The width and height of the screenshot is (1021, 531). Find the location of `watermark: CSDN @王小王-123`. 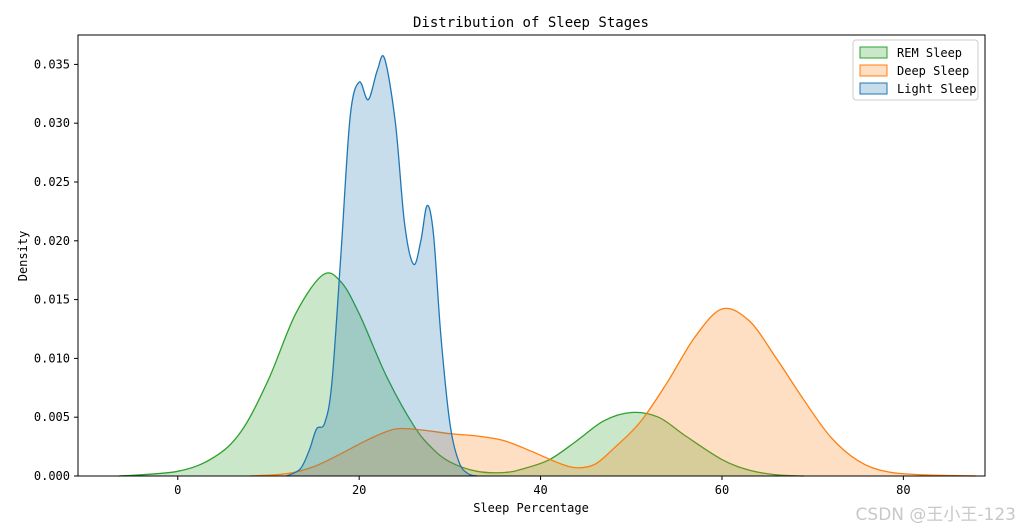

watermark: CSDN @王小王-123 is located at coordinates (936, 515).